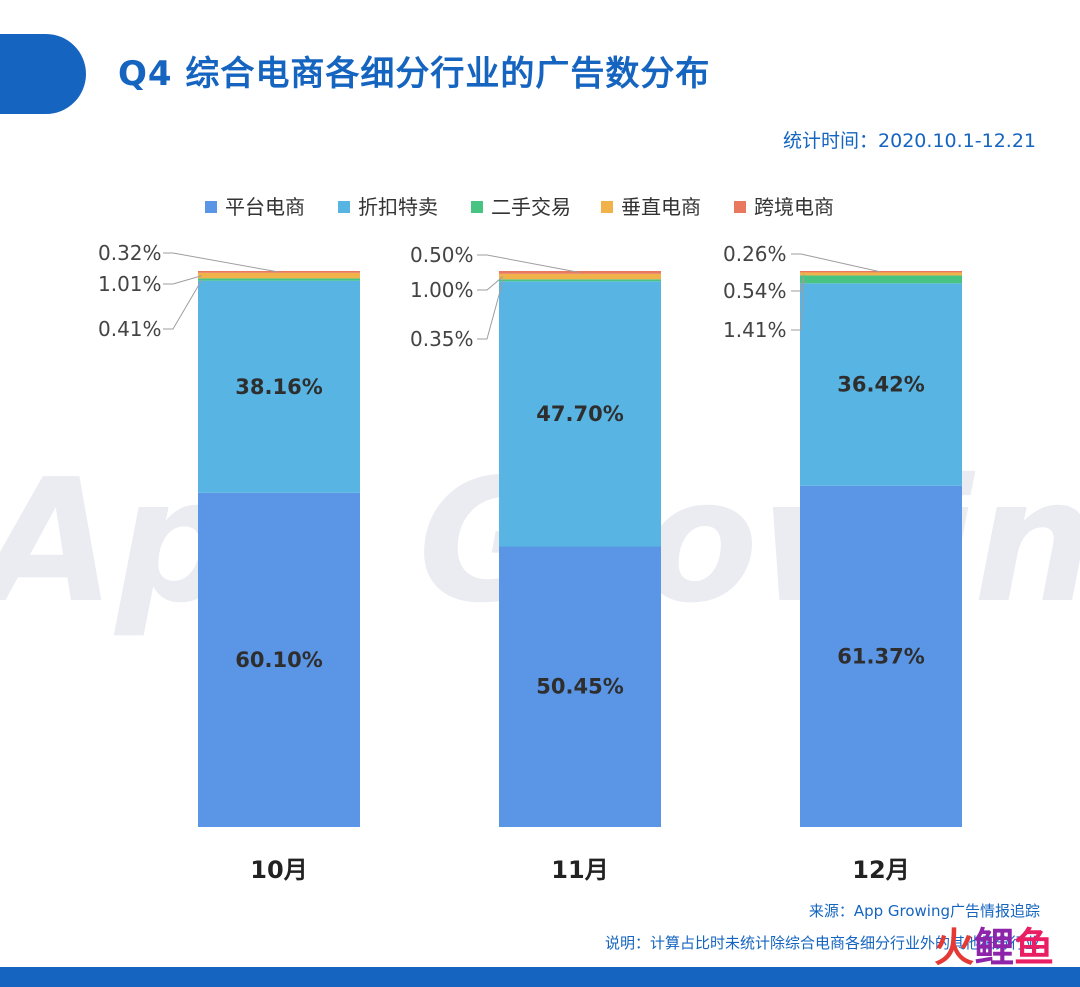  What do you see at coordinates (909, 141) in the screenshot?
I see `period-label: 统计时间：2020.10.1-12.21` at bounding box center [909, 141].